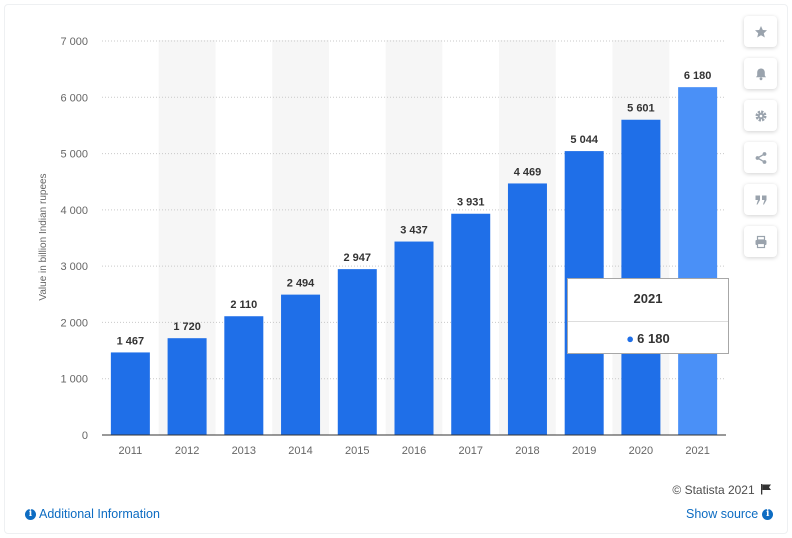  I want to click on x-tick-label: 2015, so click(357, 451).